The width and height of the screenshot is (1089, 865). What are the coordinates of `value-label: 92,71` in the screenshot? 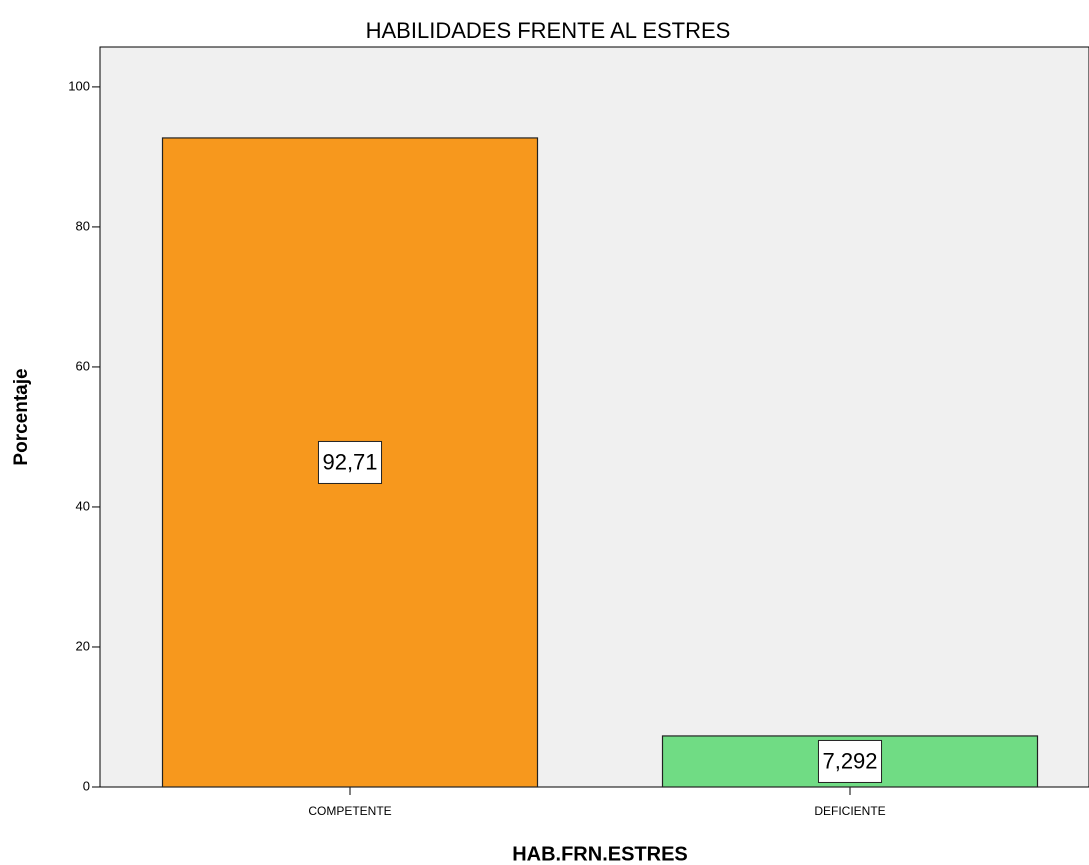 It's located at (349, 461).